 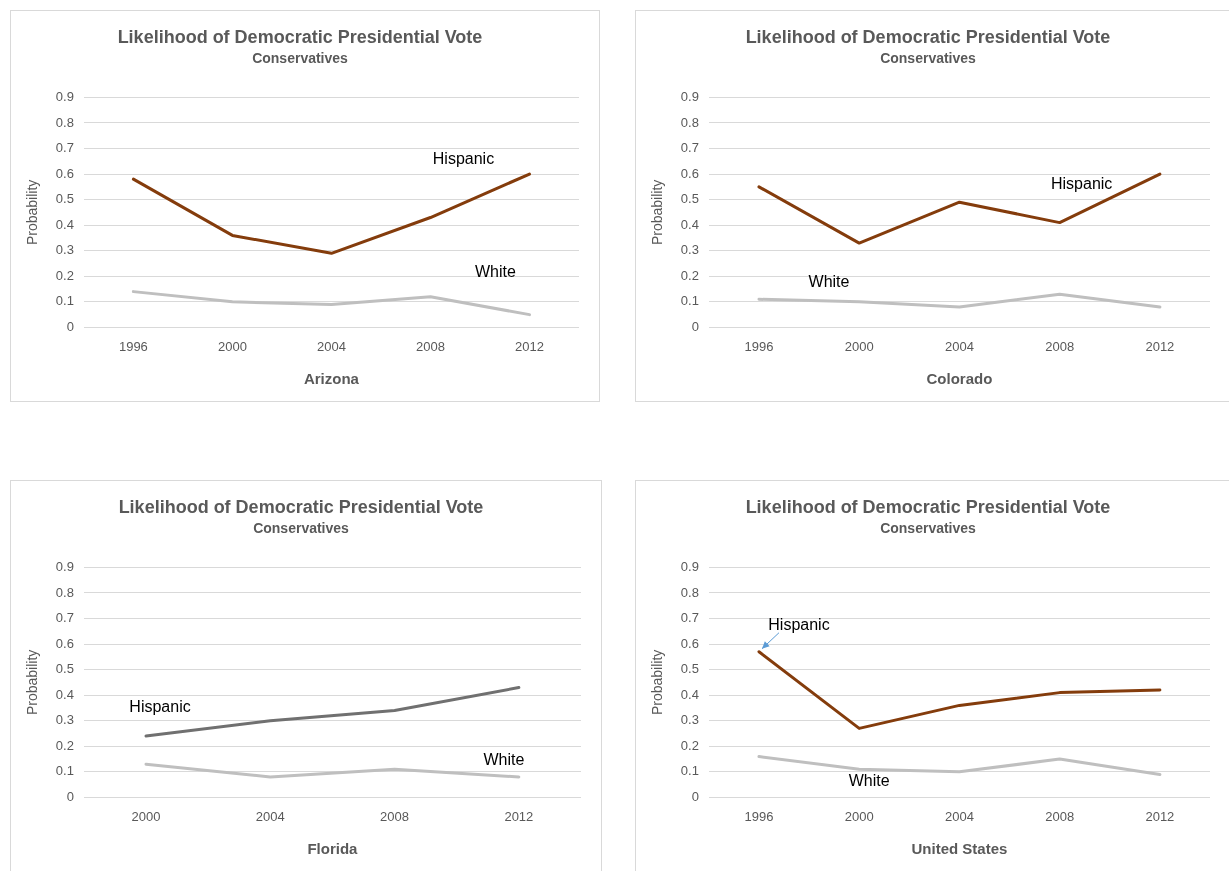 I want to click on x-axis-title: Arizona, so click(x=331, y=379).